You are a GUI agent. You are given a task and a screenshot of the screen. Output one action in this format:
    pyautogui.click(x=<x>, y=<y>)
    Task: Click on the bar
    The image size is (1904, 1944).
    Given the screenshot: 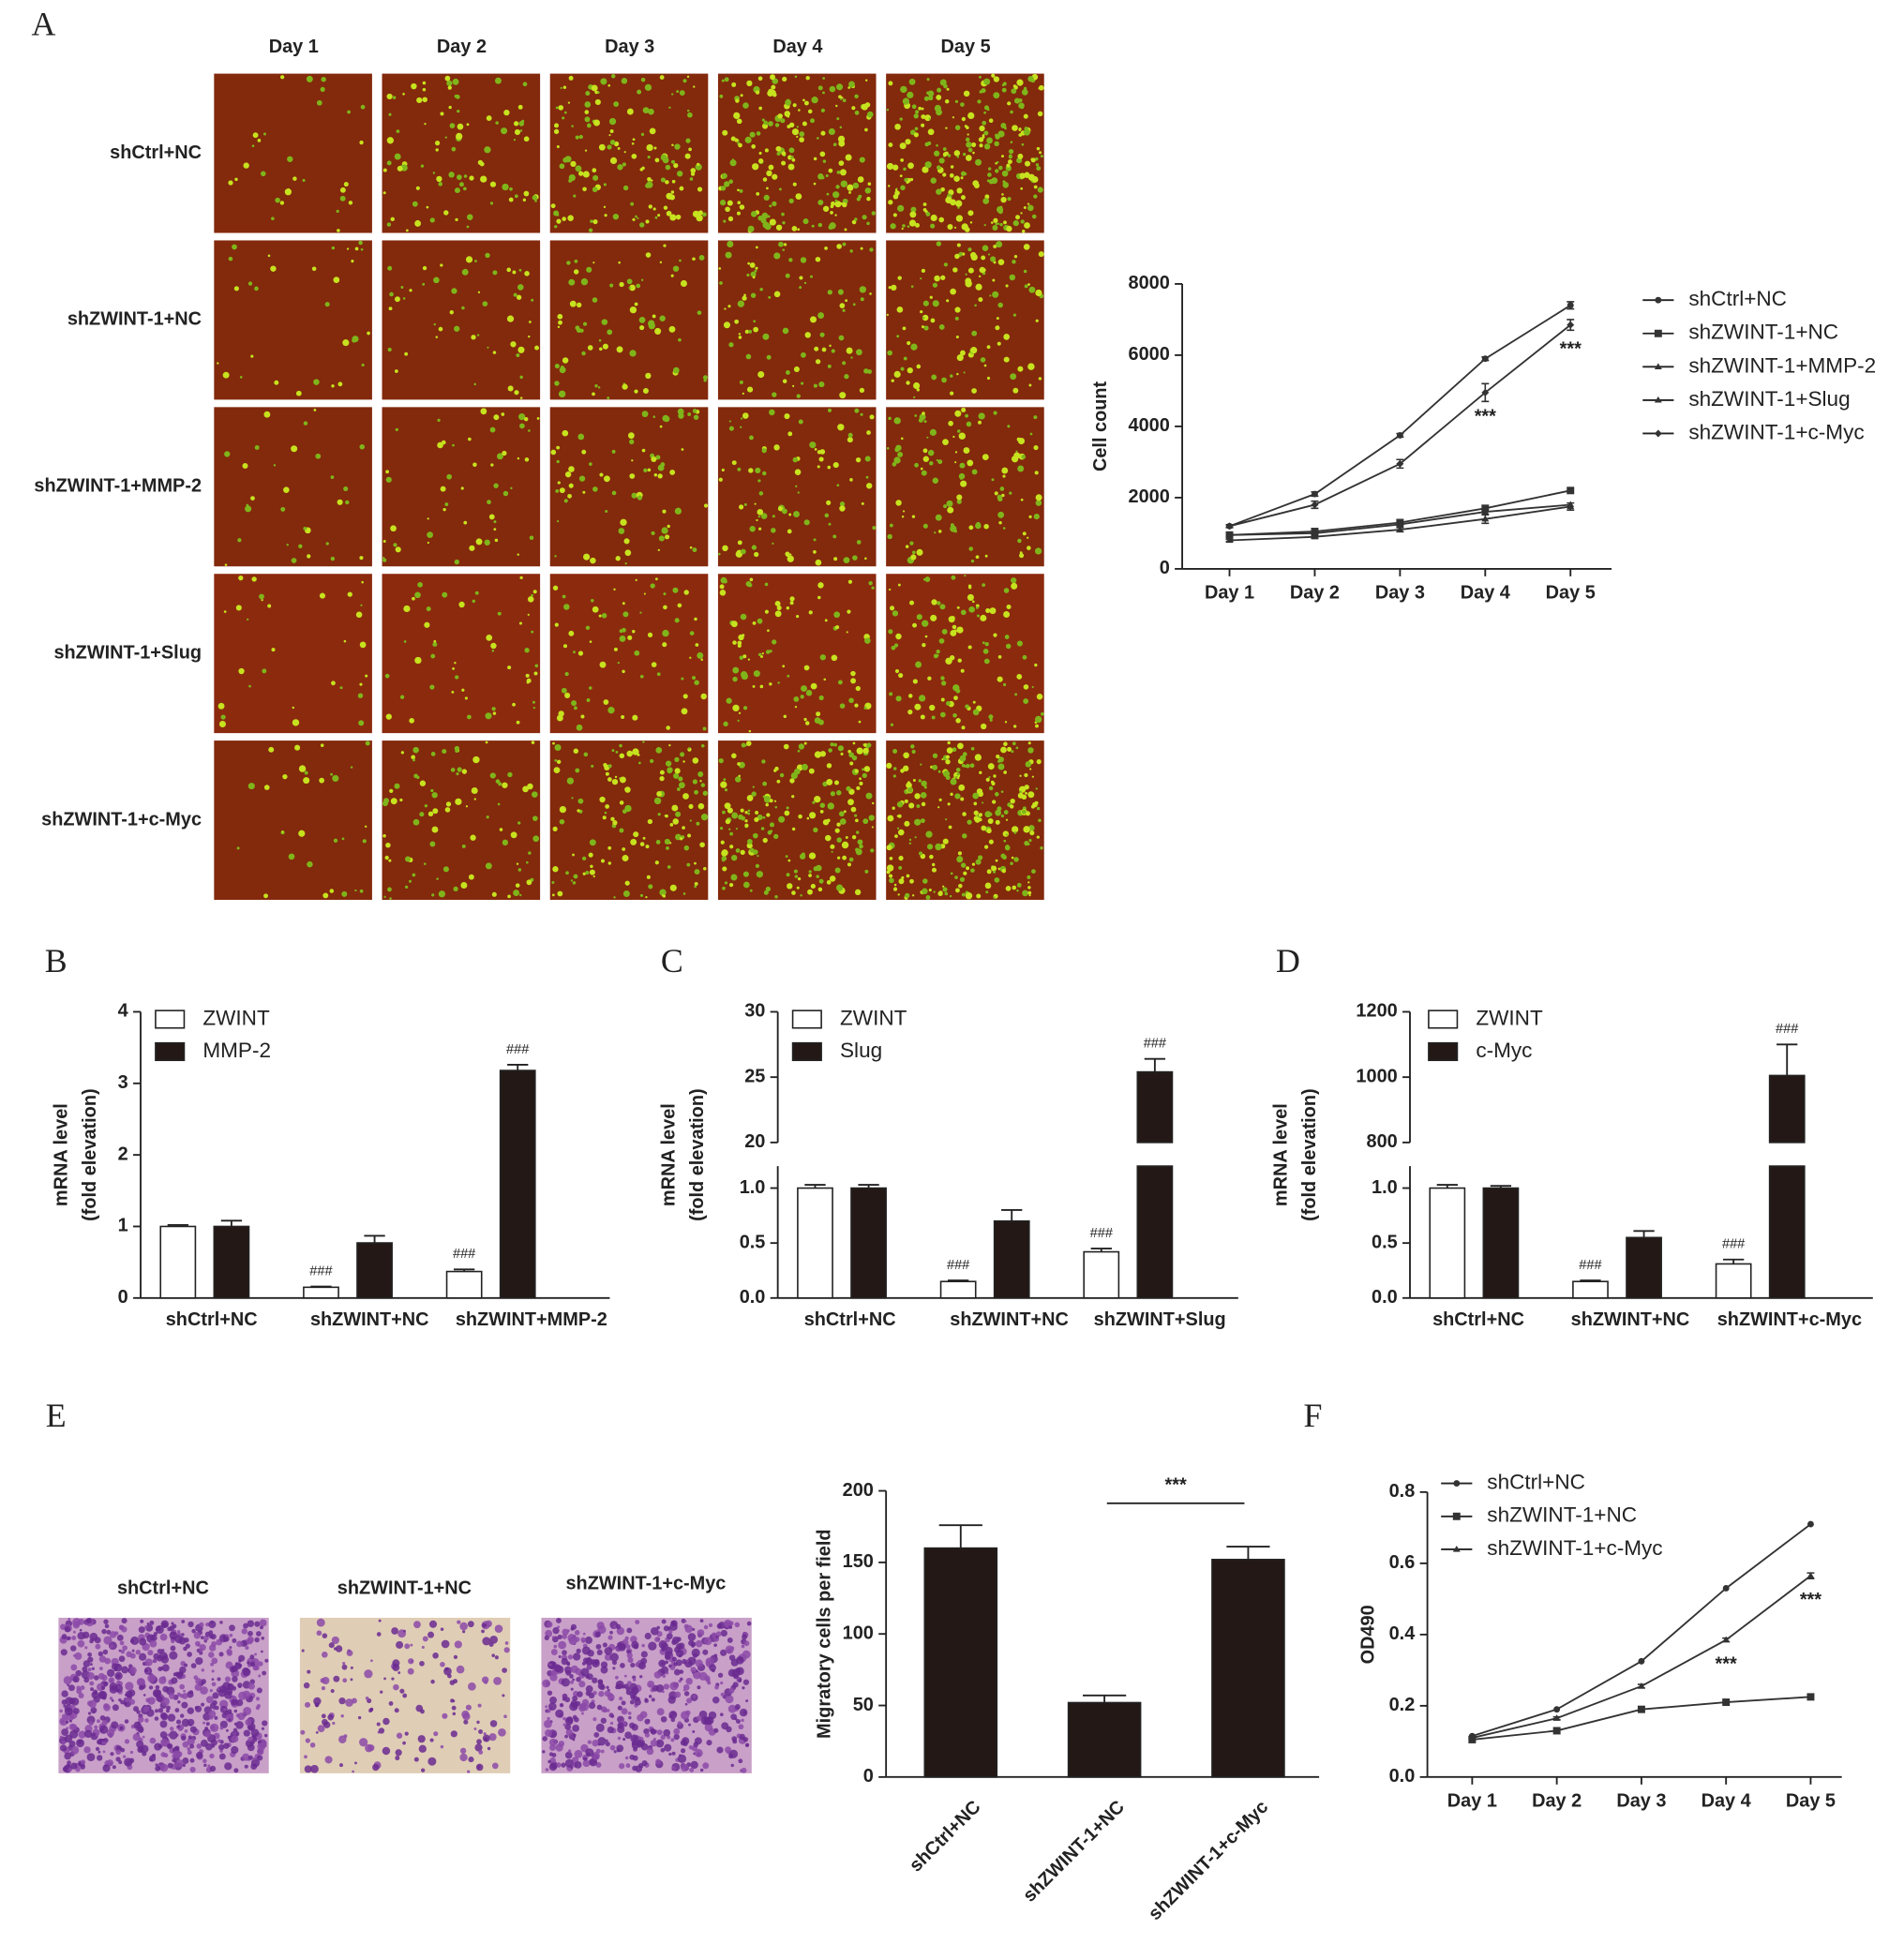 What is the action you would take?
    pyautogui.click(x=1101, y=1274)
    